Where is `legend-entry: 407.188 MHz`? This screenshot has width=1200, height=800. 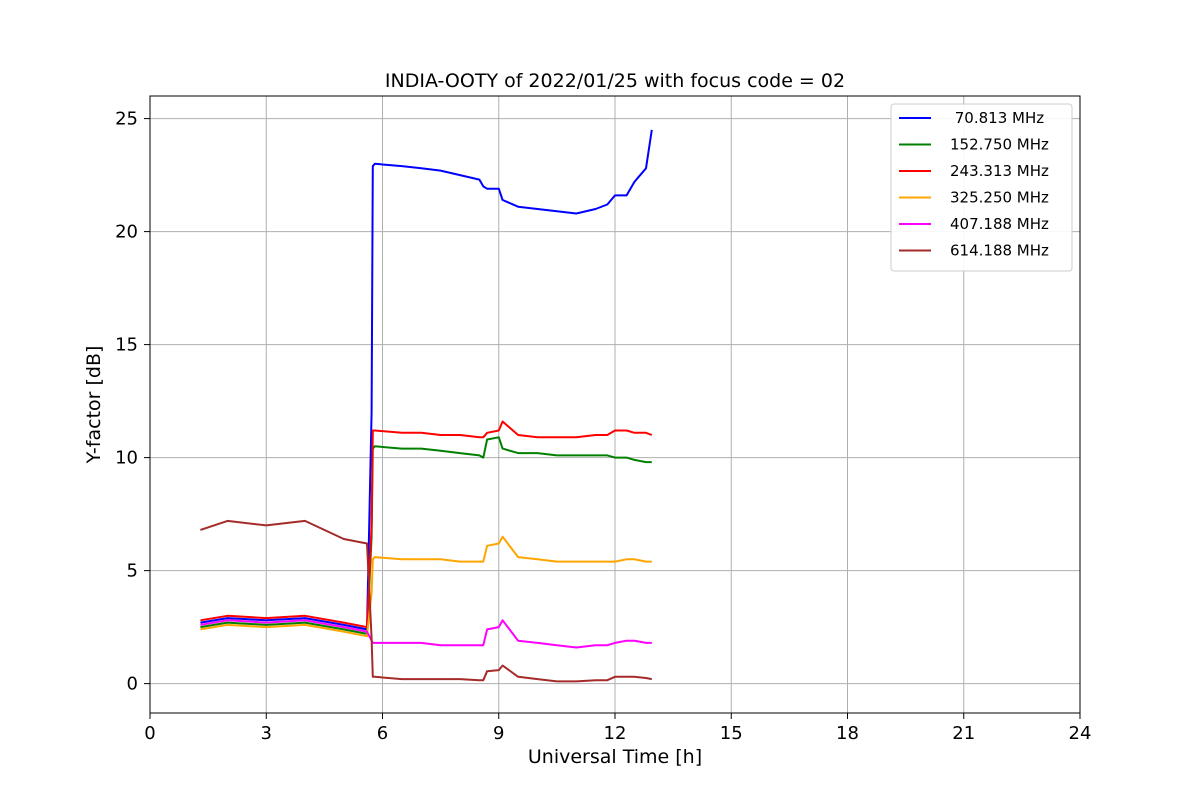 legend-entry: 407.188 MHz is located at coordinates (999, 224).